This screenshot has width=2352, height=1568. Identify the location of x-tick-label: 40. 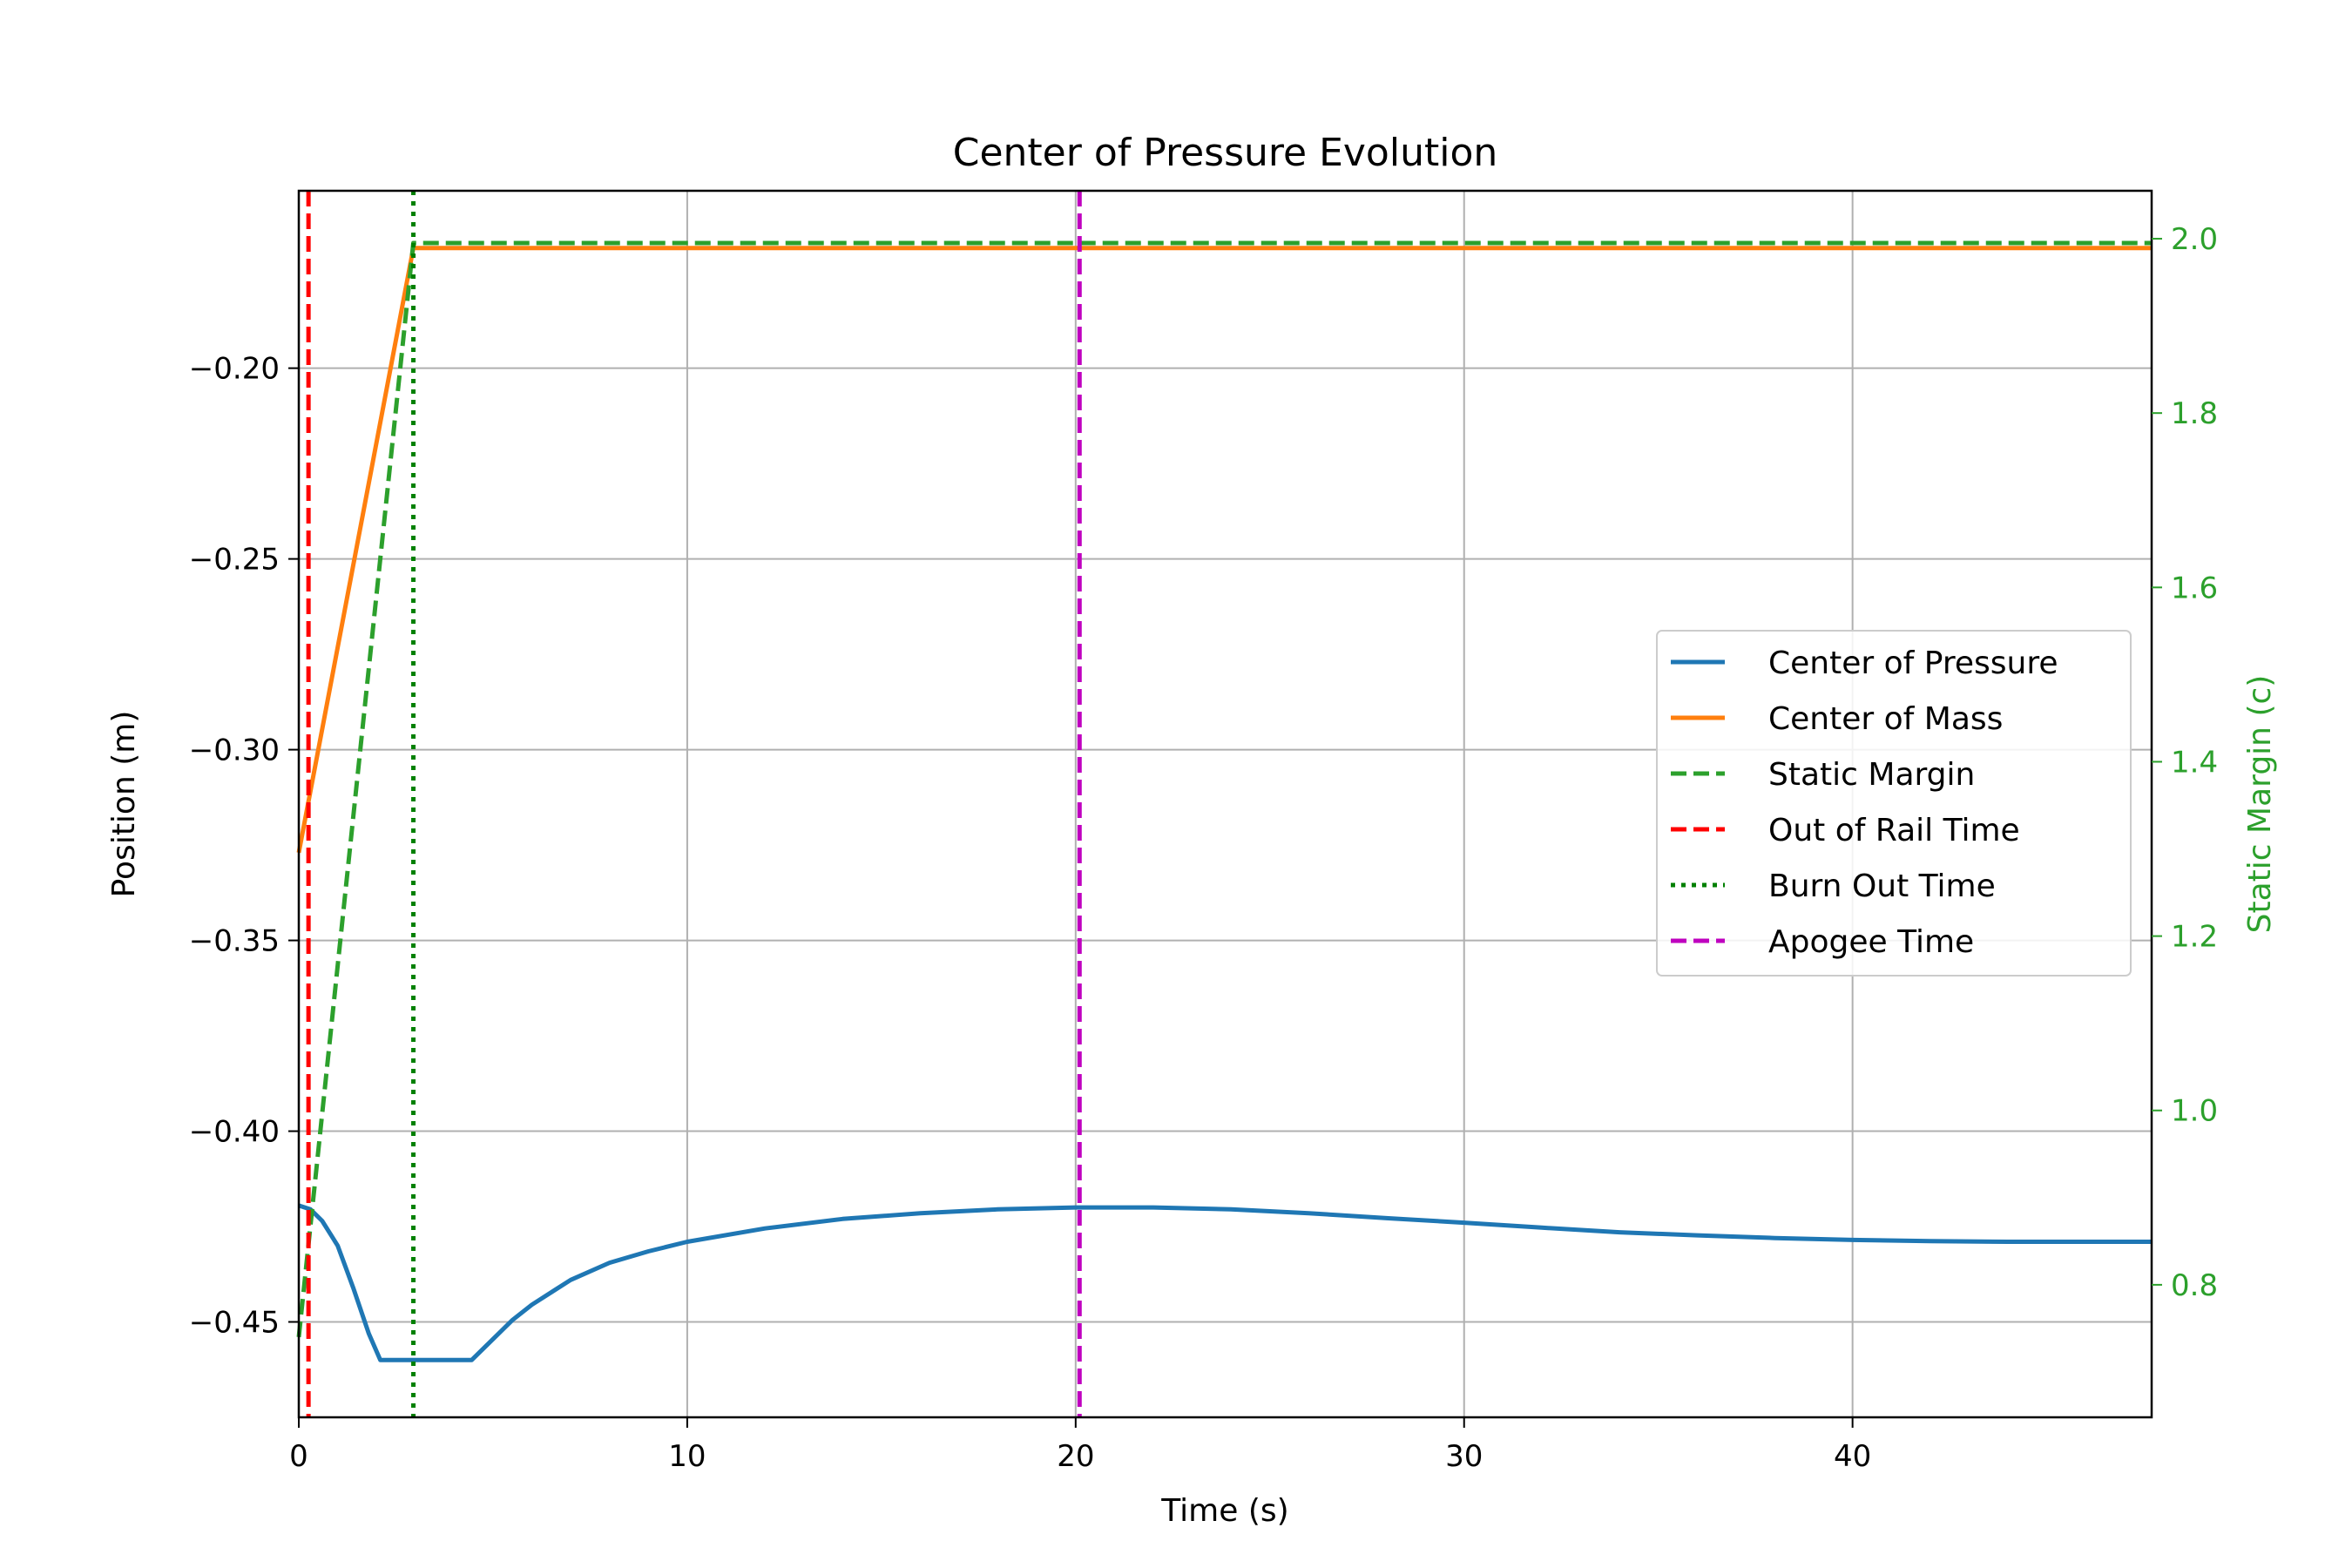
(1852, 1457).